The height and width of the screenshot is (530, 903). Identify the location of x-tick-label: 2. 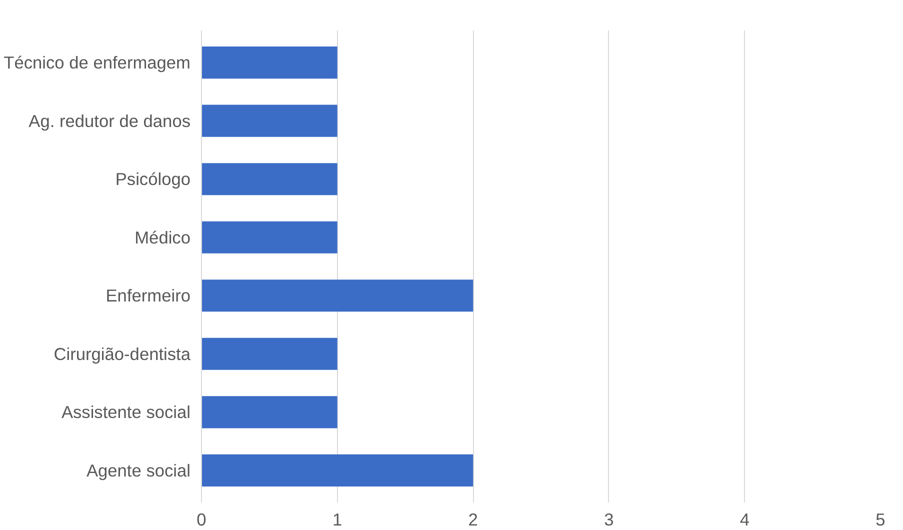
(473, 520).